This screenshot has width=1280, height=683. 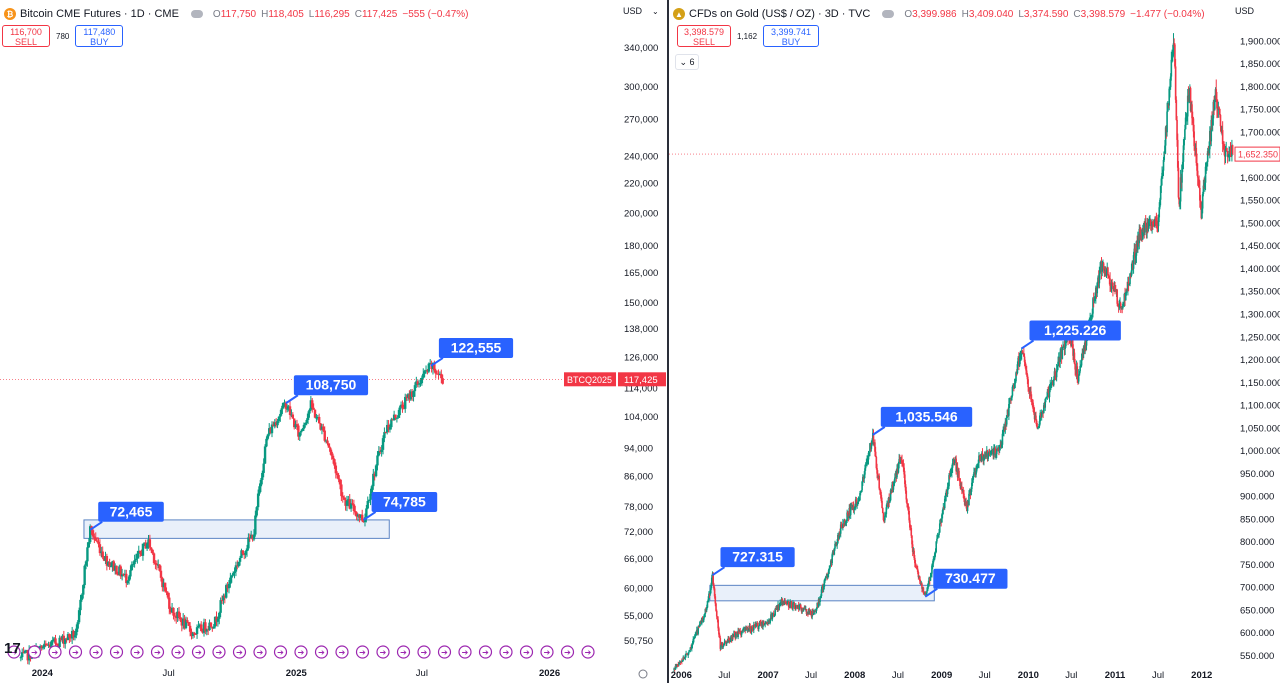 I want to click on last-price-label: 117,425, so click(x=641, y=380).